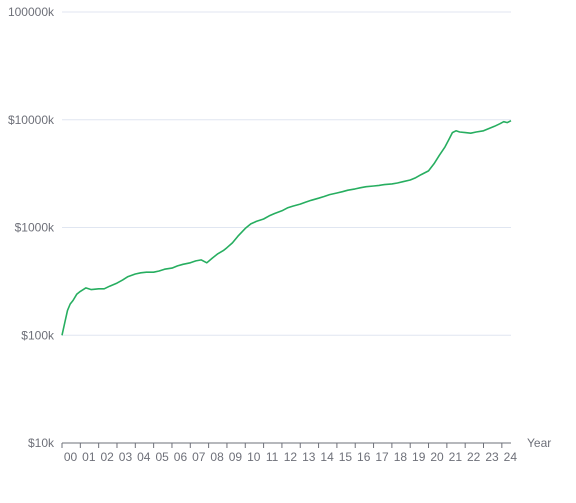 The image size is (576, 503). I want to click on y-tick-label: $10k, so click(41, 443).